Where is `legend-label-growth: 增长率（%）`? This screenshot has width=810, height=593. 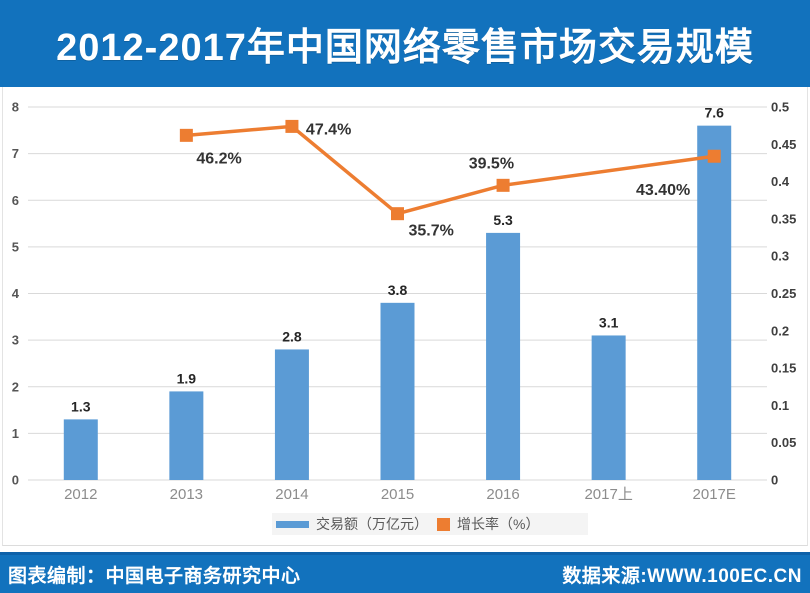
legend-label-growth: 增长率（%） is located at coordinates (498, 524).